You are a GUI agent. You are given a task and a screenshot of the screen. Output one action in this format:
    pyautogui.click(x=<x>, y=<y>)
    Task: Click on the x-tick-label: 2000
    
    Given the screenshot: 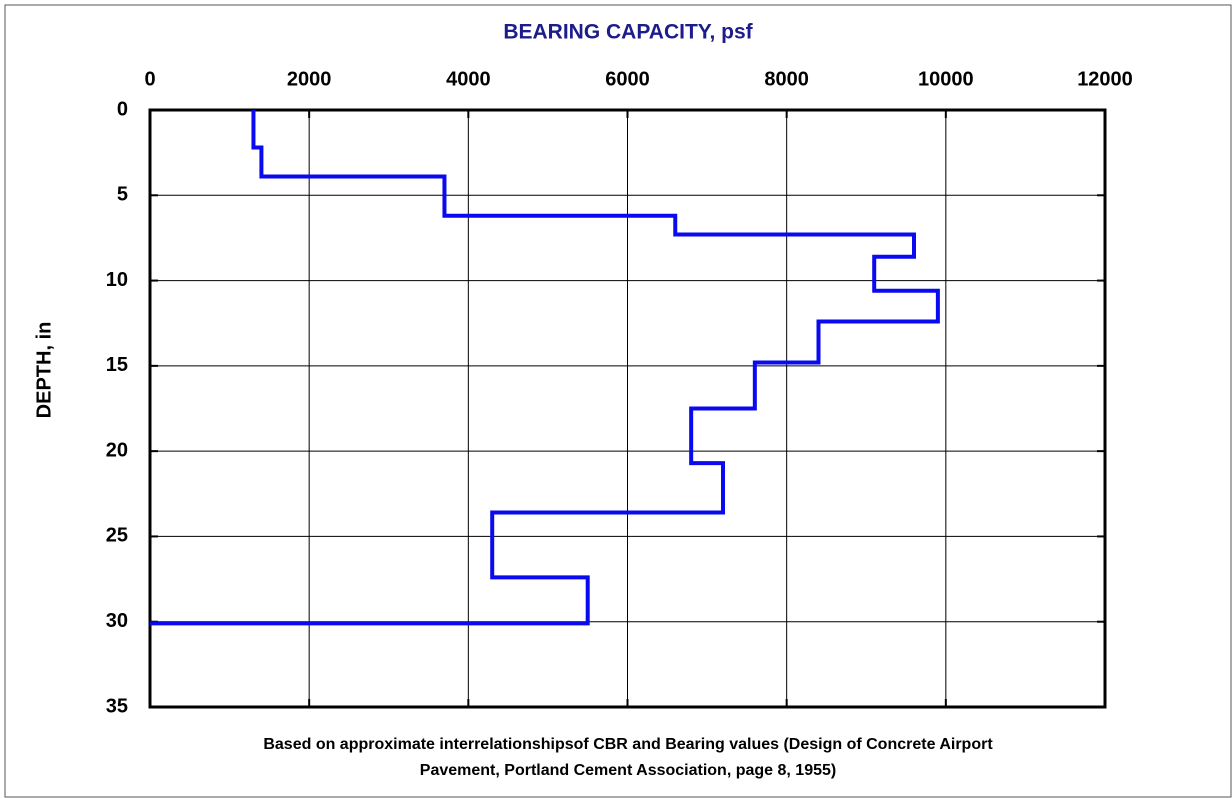 What is the action you would take?
    pyautogui.click(x=309, y=79)
    